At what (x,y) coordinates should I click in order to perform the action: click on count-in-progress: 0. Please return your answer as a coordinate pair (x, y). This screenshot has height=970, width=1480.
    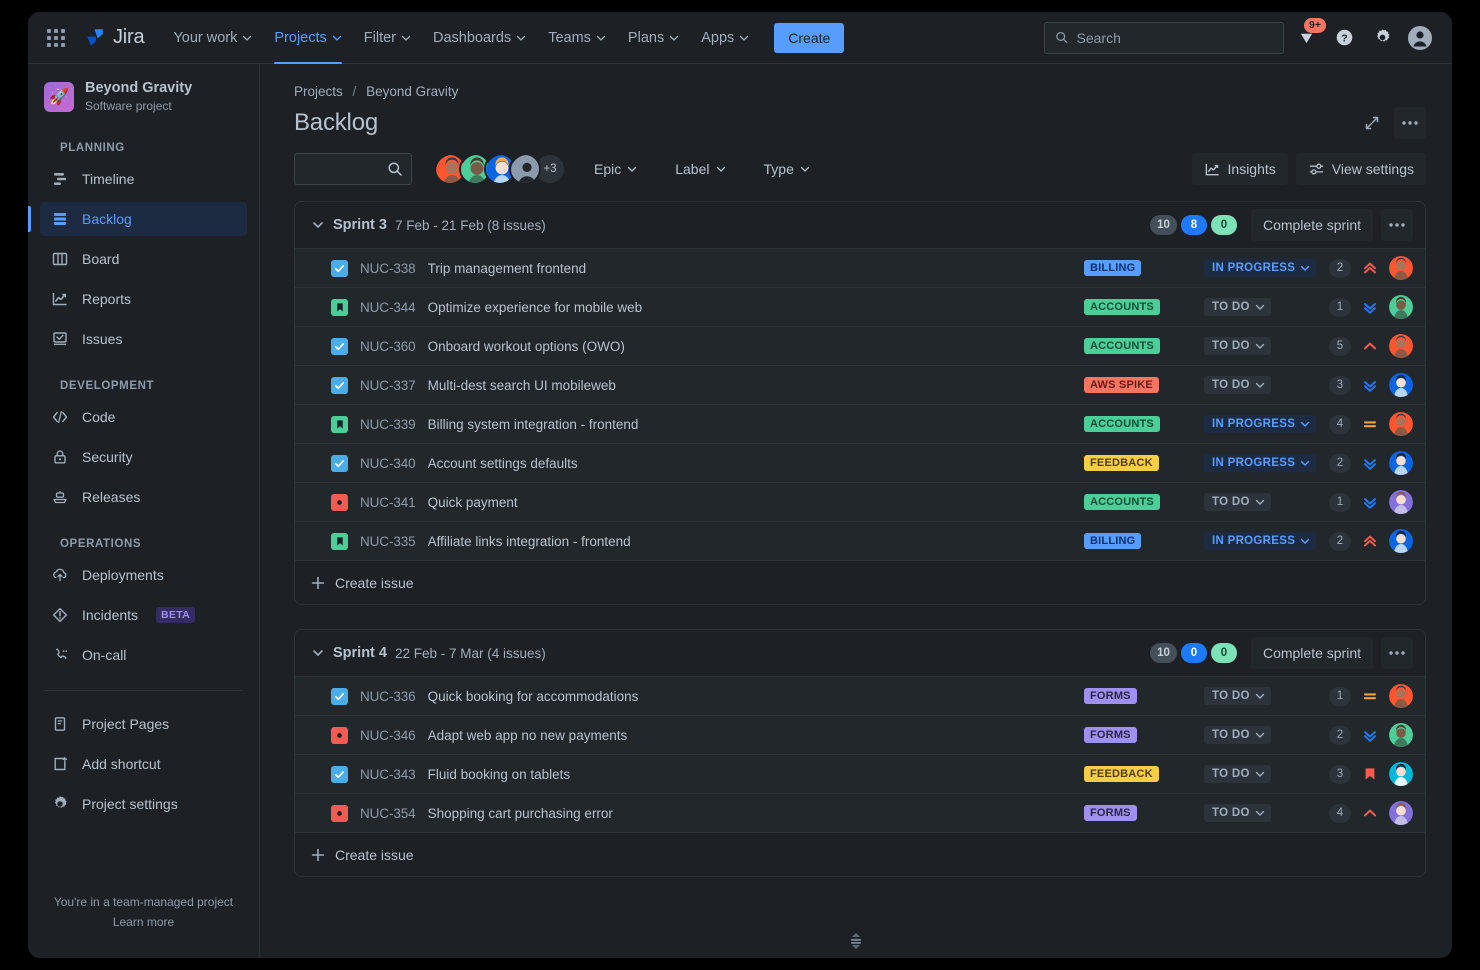
    Looking at the image, I should click on (1193, 653).